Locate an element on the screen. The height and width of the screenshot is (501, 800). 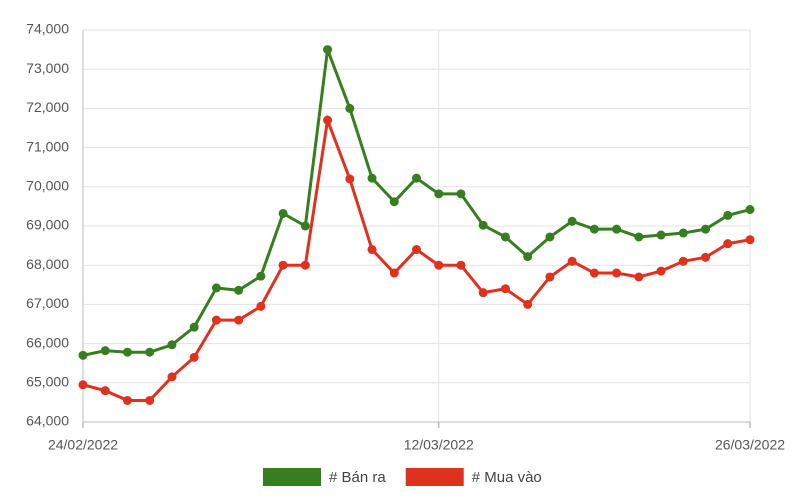
y-tick-label: 73,000 is located at coordinates (47, 68).